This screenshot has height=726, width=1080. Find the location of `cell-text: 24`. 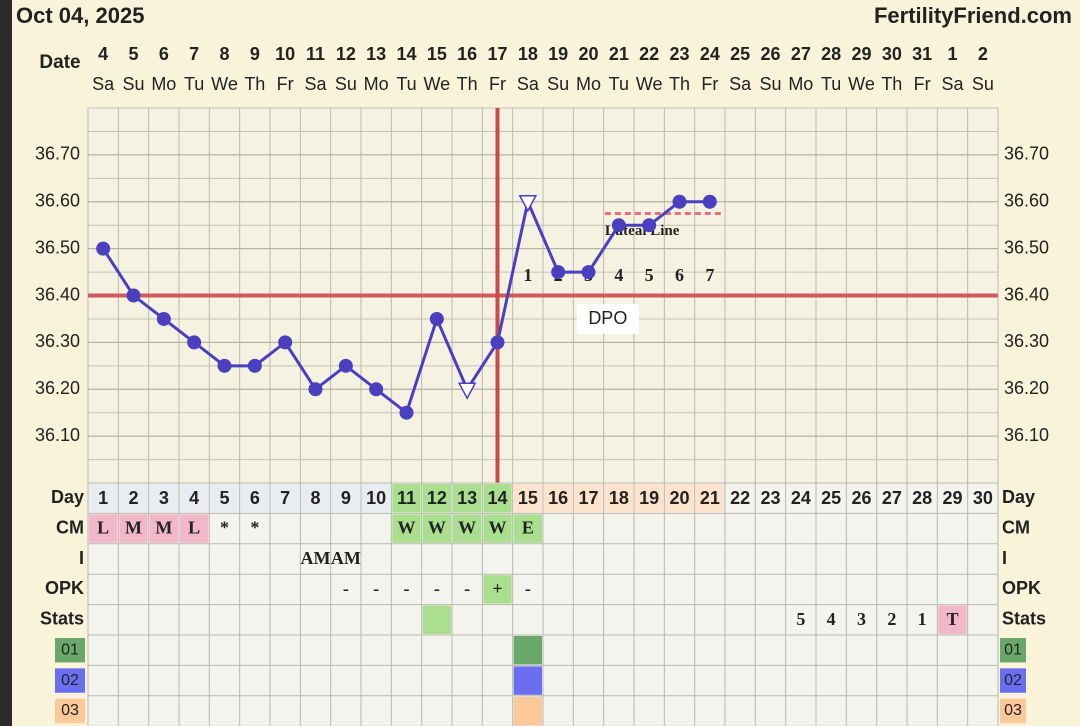

cell-text: 24 is located at coordinates (801, 498).